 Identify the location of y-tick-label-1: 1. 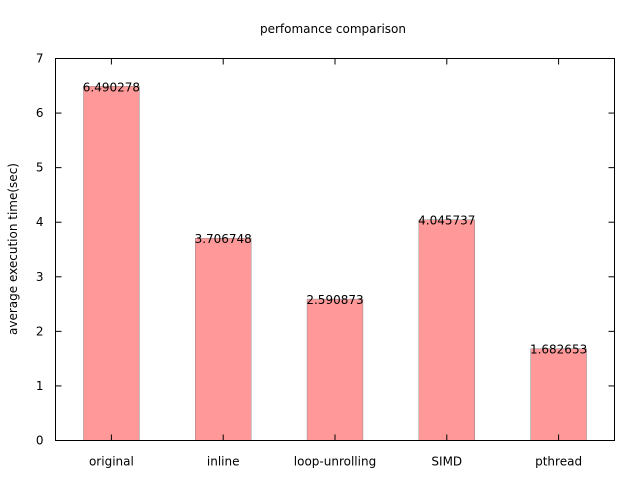
(40, 386).